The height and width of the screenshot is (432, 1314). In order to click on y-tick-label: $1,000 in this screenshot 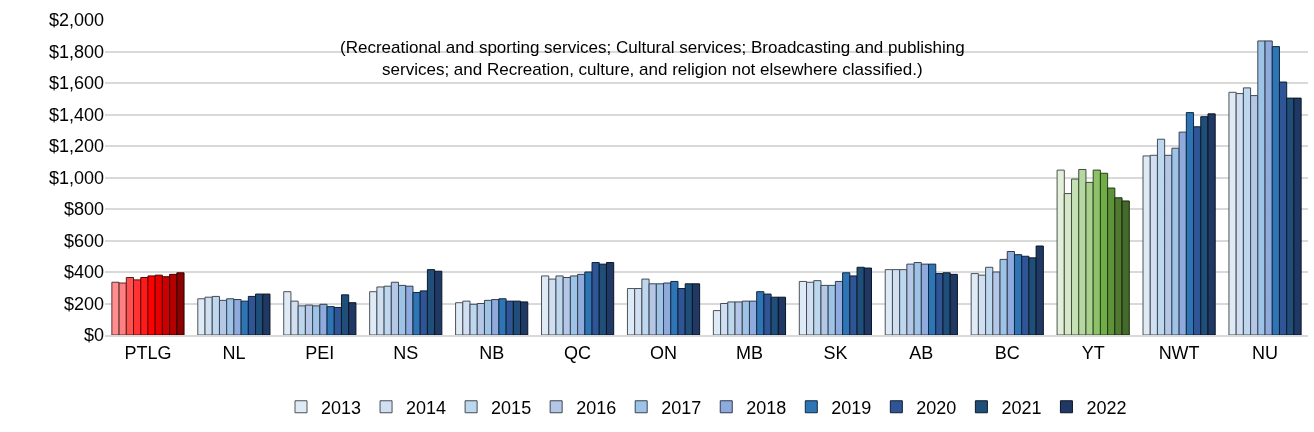, I will do `click(76, 177)`.